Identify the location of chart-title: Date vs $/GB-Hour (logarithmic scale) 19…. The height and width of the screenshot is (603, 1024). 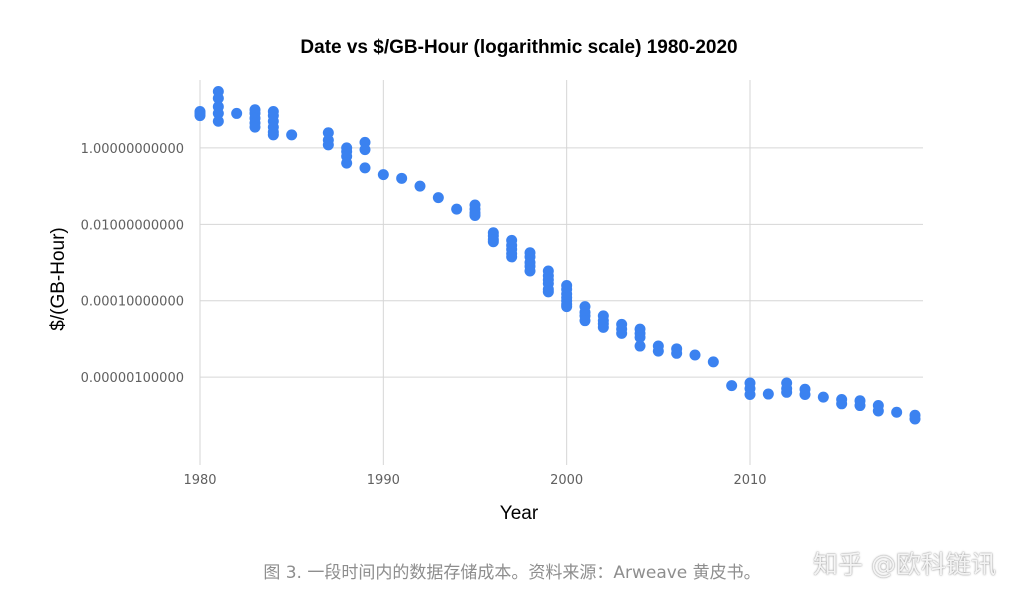
(518, 47).